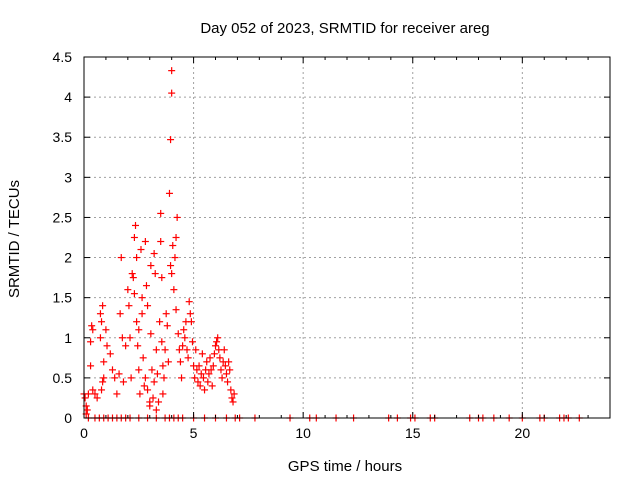 Image resolution: width=640 pixels, height=480 pixels. What do you see at coordinates (68, 177) in the screenshot?
I see `y-tick-label: 3` at bounding box center [68, 177].